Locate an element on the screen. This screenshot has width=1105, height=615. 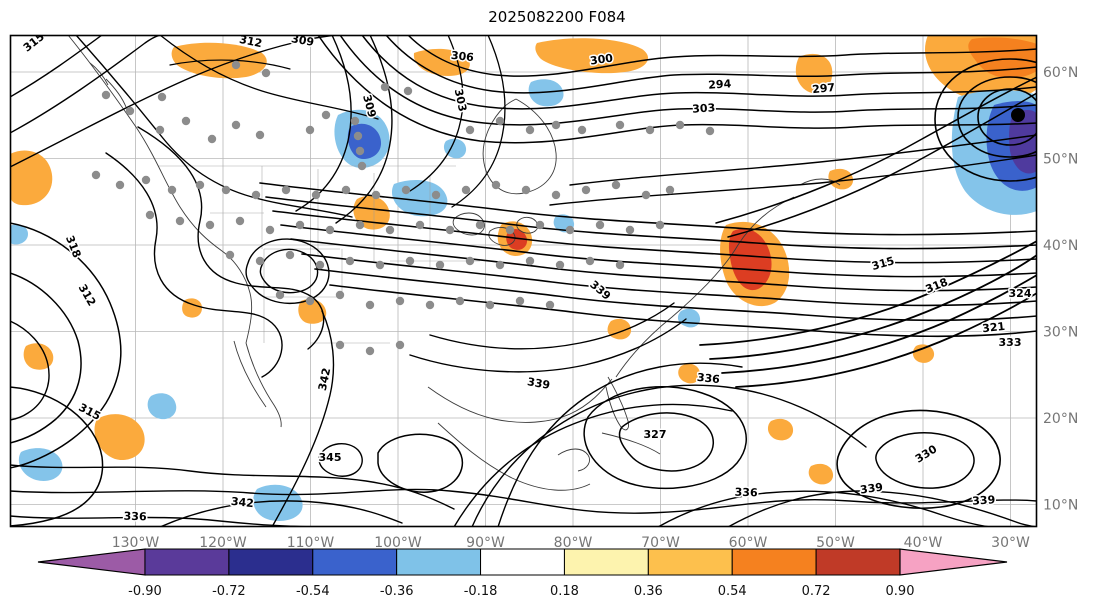
contour-label: 297 is located at coordinates (824, 88).